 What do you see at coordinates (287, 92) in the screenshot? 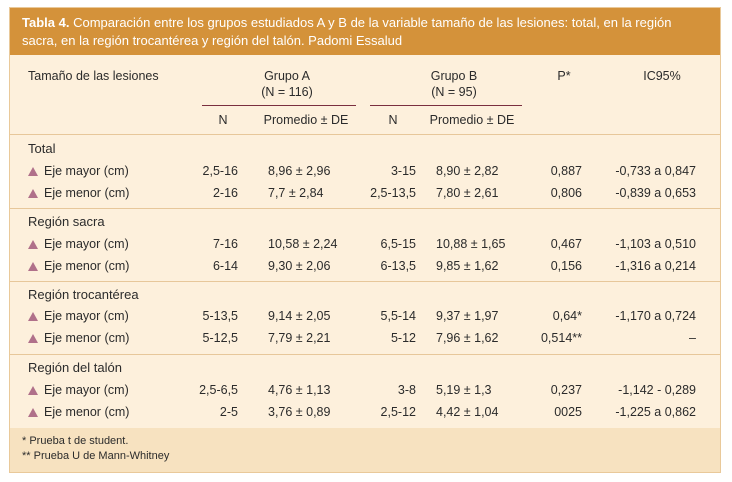
I see `header-group-a-n: (N = 116)` at bounding box center [287, 92].